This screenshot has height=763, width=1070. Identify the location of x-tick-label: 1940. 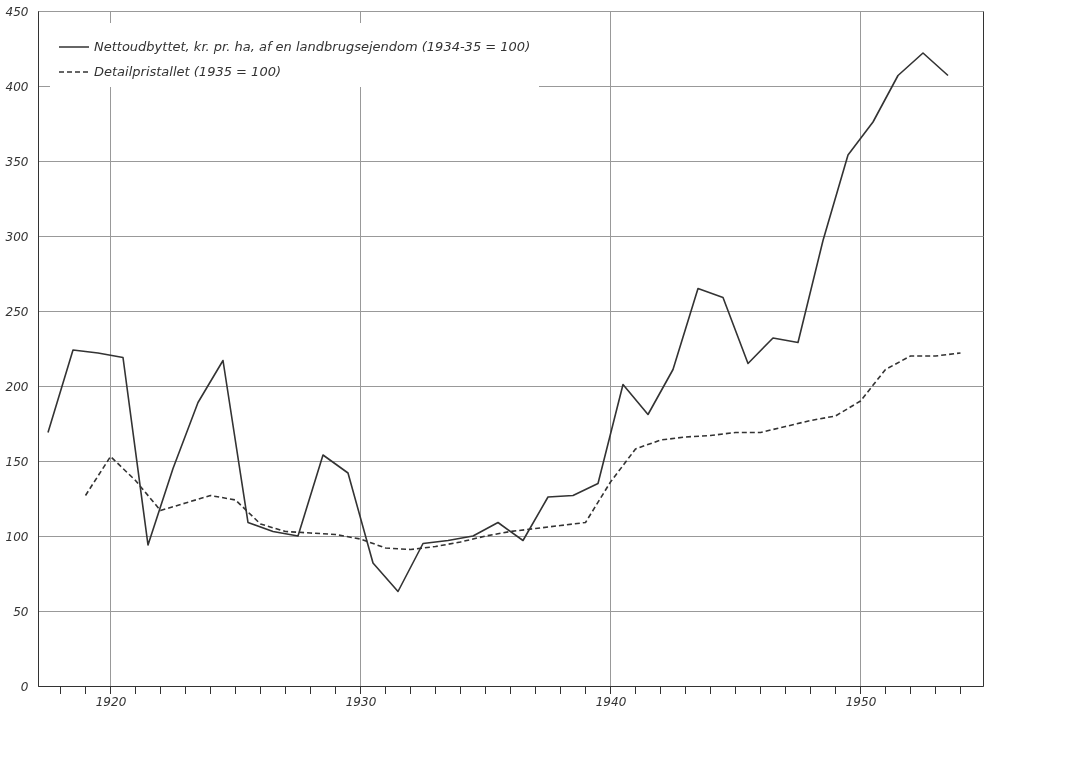
(611, 701).